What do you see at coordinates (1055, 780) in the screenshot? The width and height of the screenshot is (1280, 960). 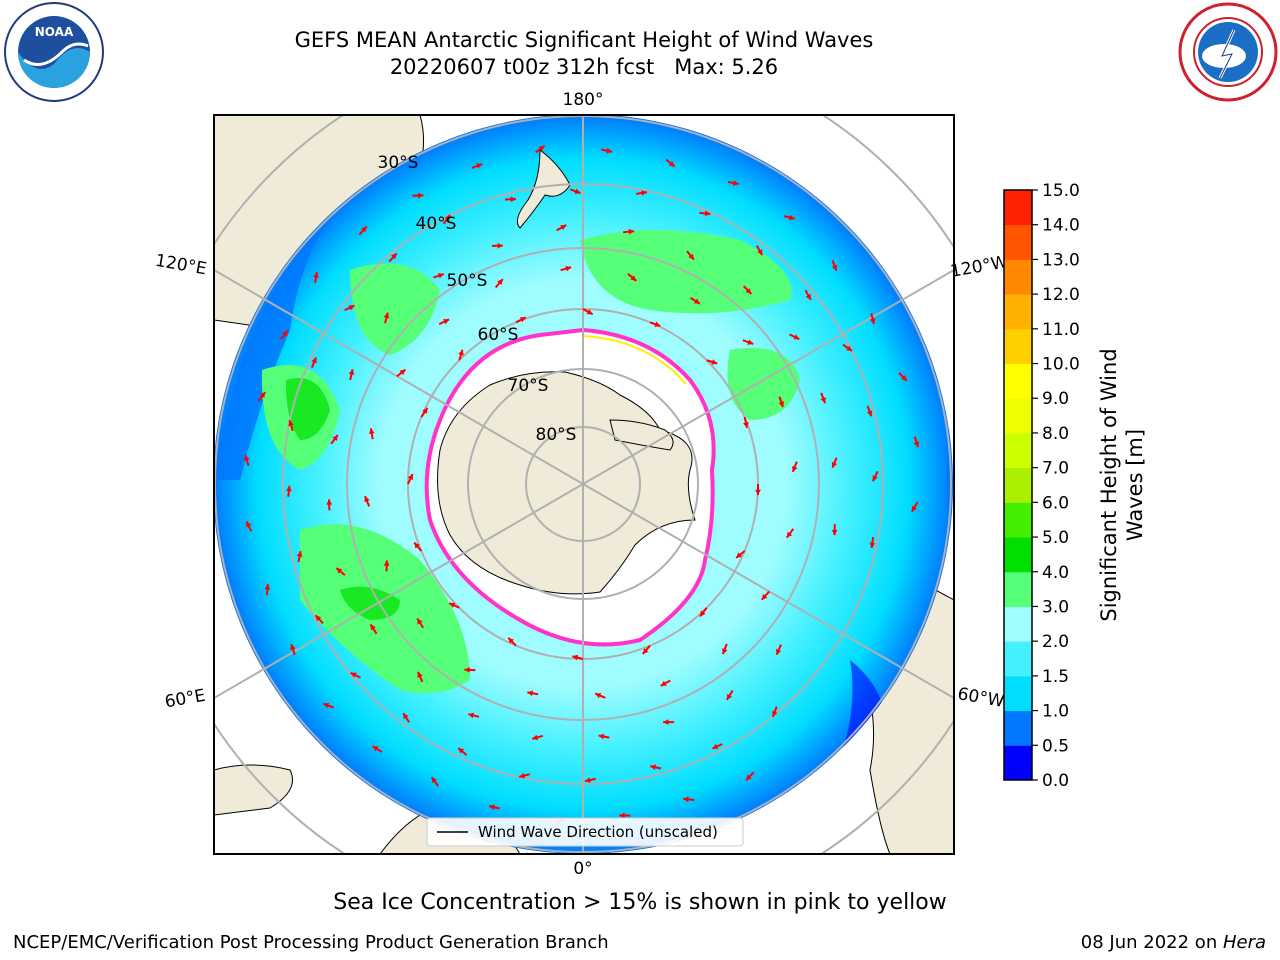 I see `colorbar-tick-label: 0.0` at bounding box center [1055, 780].